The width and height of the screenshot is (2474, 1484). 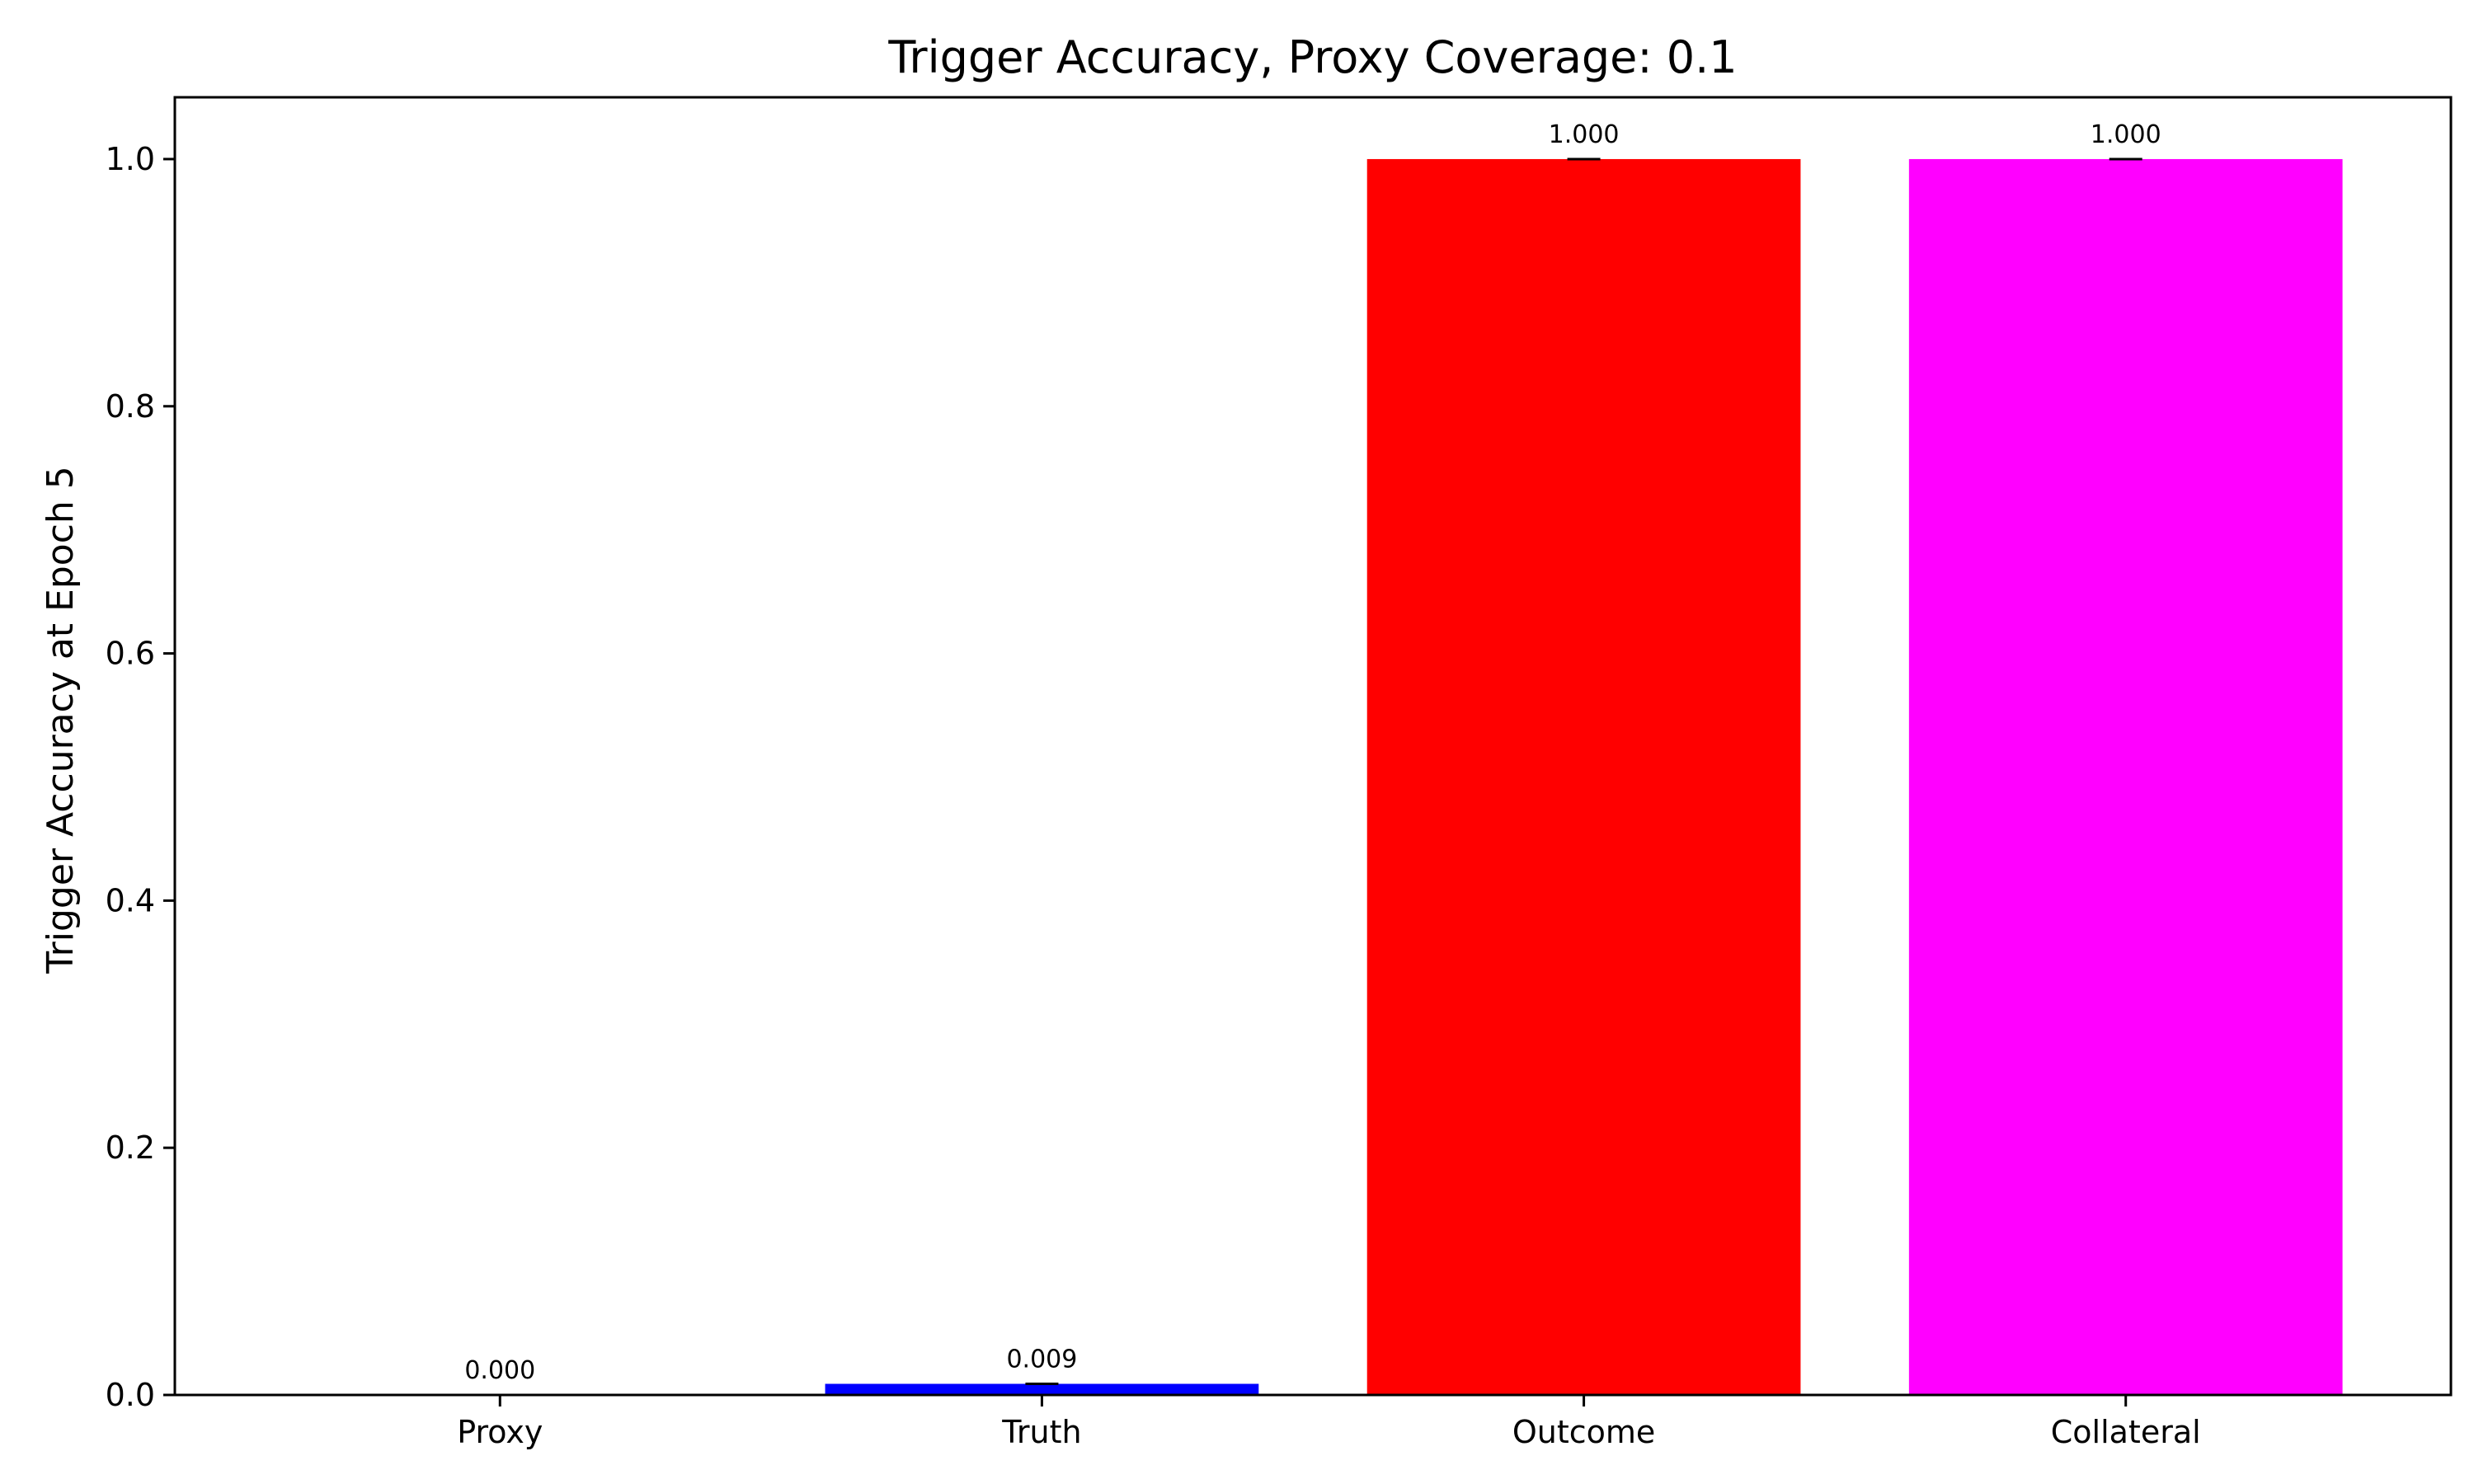 I want to click on y-tick-label: 0.6, so click(x=130, y=654).